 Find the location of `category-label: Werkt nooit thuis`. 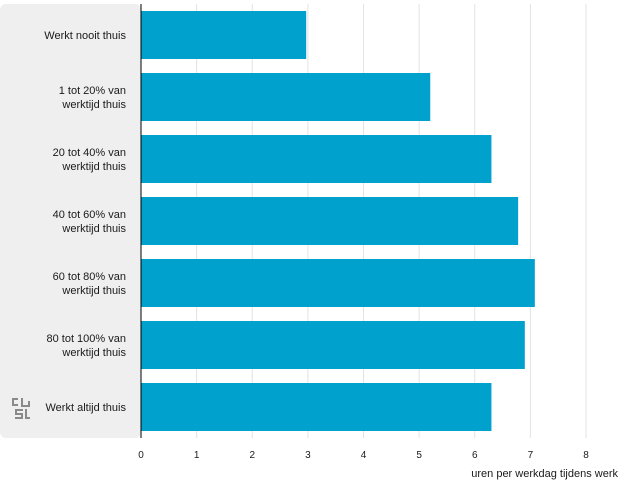

category-label: Werkt nooit thuis is located at coordinates (85, 36).